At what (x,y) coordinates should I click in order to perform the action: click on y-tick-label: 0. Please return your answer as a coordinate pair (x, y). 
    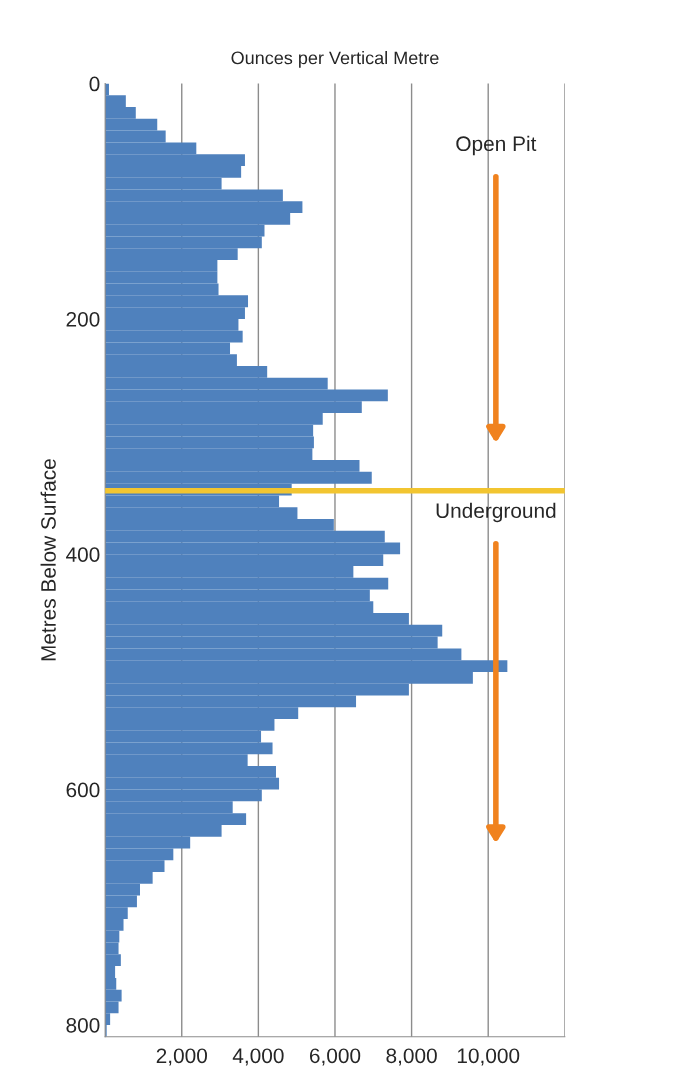
    Looking at the image, I should click on (94, 84).